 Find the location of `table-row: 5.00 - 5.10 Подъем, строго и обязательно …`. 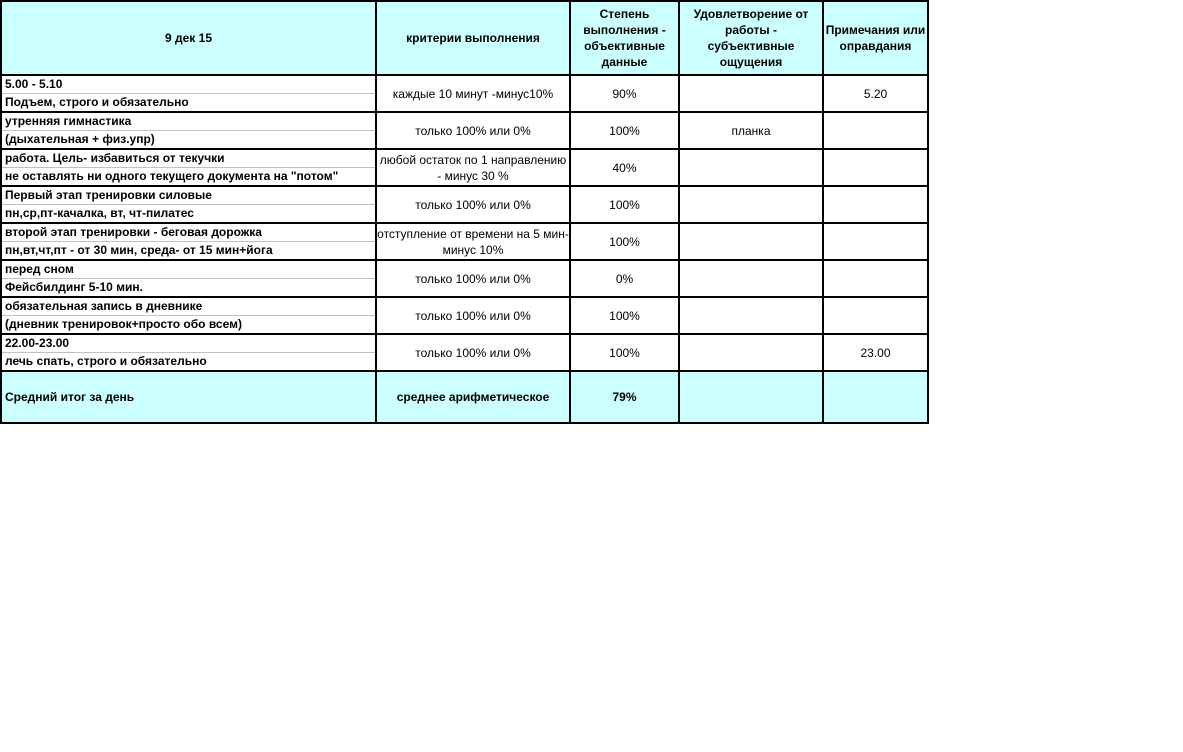

table-row: 5.00 - 5.10 Подъем, строго и обязательно … is located at coordinates (464, 93).